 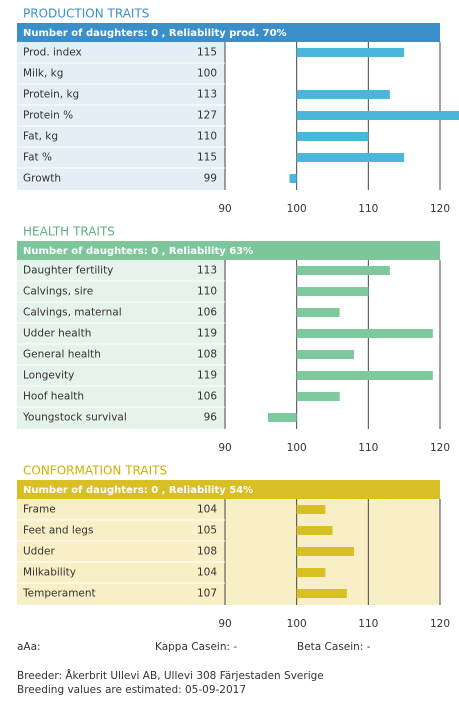 I want to click on value-label: 100, so click(x=207, y=74).